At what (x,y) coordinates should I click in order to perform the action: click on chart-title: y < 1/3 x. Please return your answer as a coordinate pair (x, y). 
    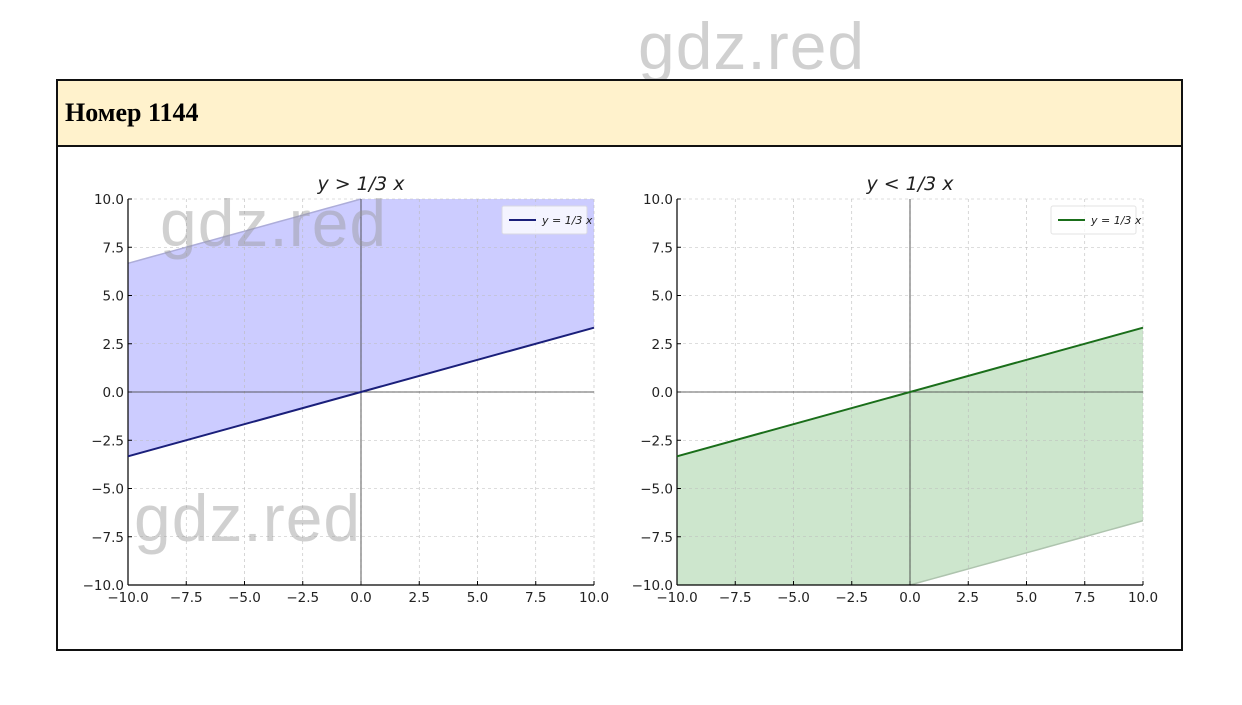
    Looking at the image, I should click on (909, 184).